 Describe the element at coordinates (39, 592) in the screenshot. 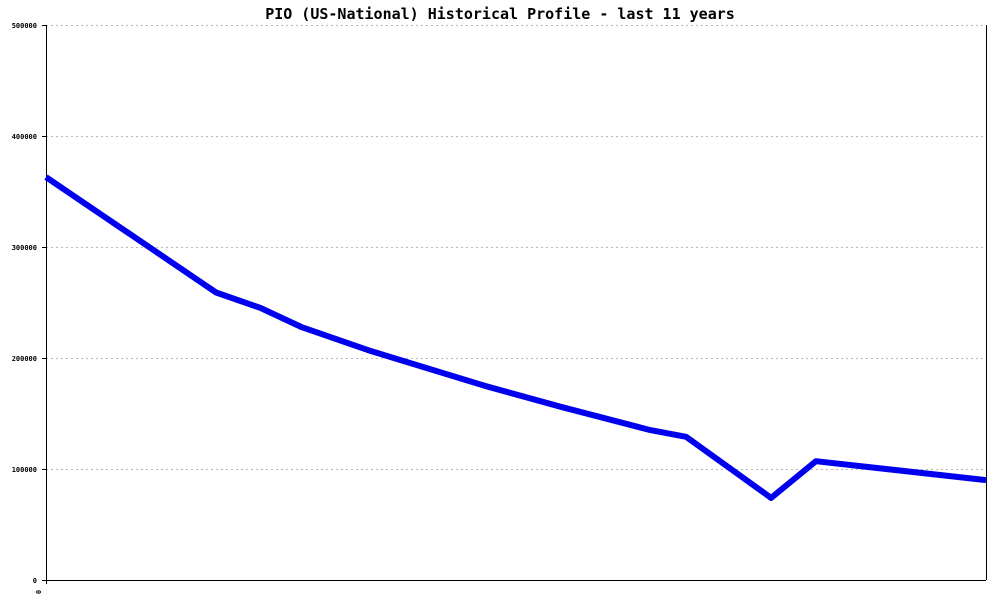

I see `x-tick-label: 0` at that location.